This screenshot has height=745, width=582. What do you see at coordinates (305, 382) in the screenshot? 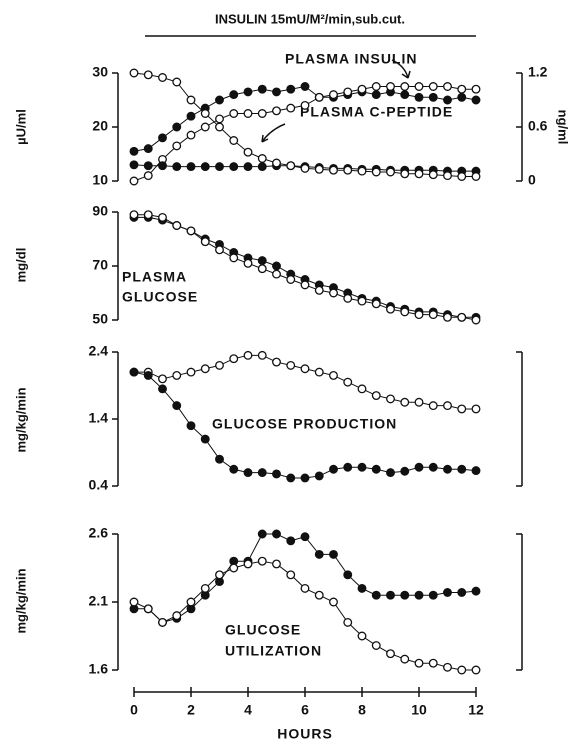
I see `series-line` at bounding box center [305, 382].